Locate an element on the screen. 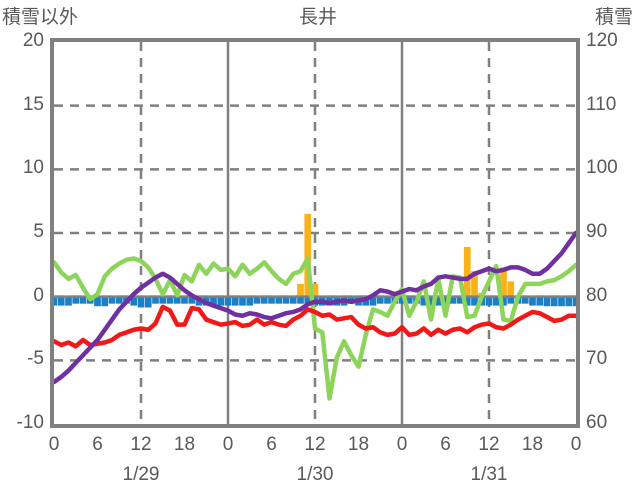 The image size is (636, 501). x-axis-day-label: 1/29 is located at coordinates (141, 474).